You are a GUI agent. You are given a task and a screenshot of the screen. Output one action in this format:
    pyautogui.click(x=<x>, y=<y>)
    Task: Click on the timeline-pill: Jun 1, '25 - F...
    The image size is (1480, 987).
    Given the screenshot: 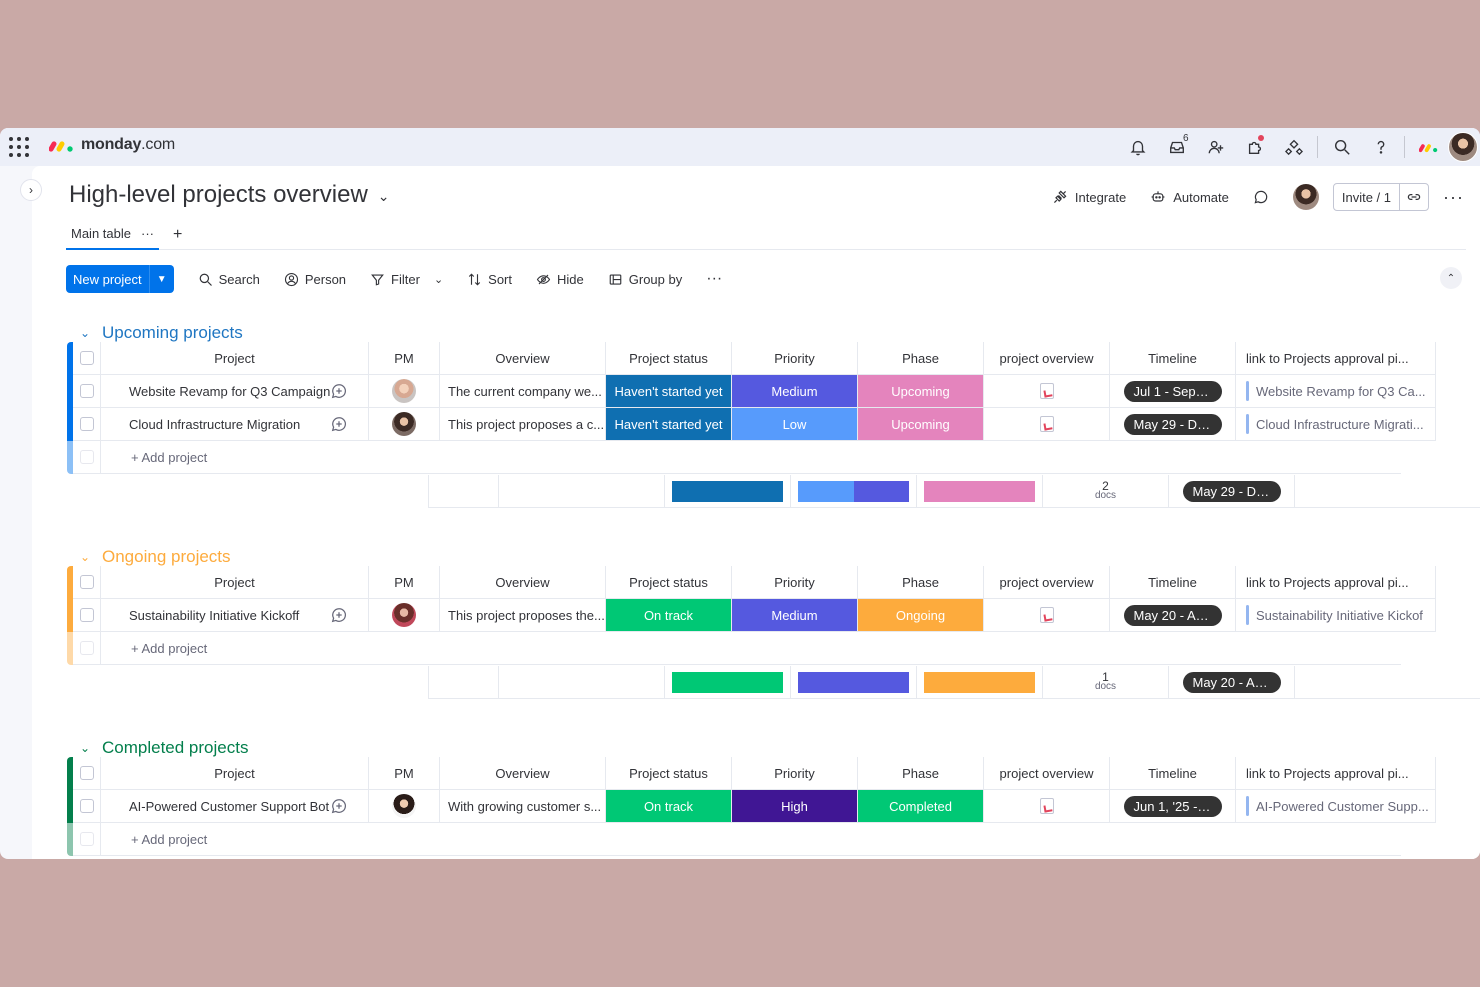 What is the action you would take?
    pyautogui.click(x=1172, y=806)
    